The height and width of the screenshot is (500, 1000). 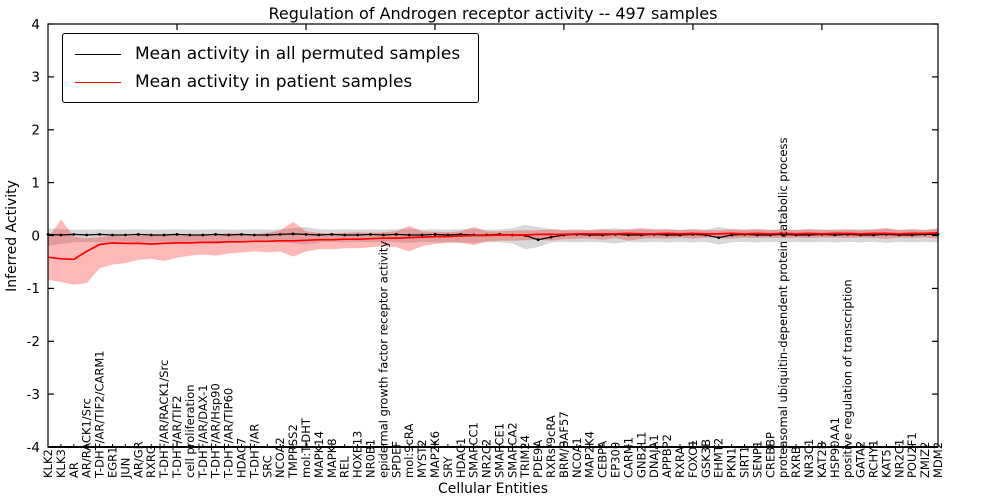 I want to click on svg-text: MDM2, so click(x=938, y=460).